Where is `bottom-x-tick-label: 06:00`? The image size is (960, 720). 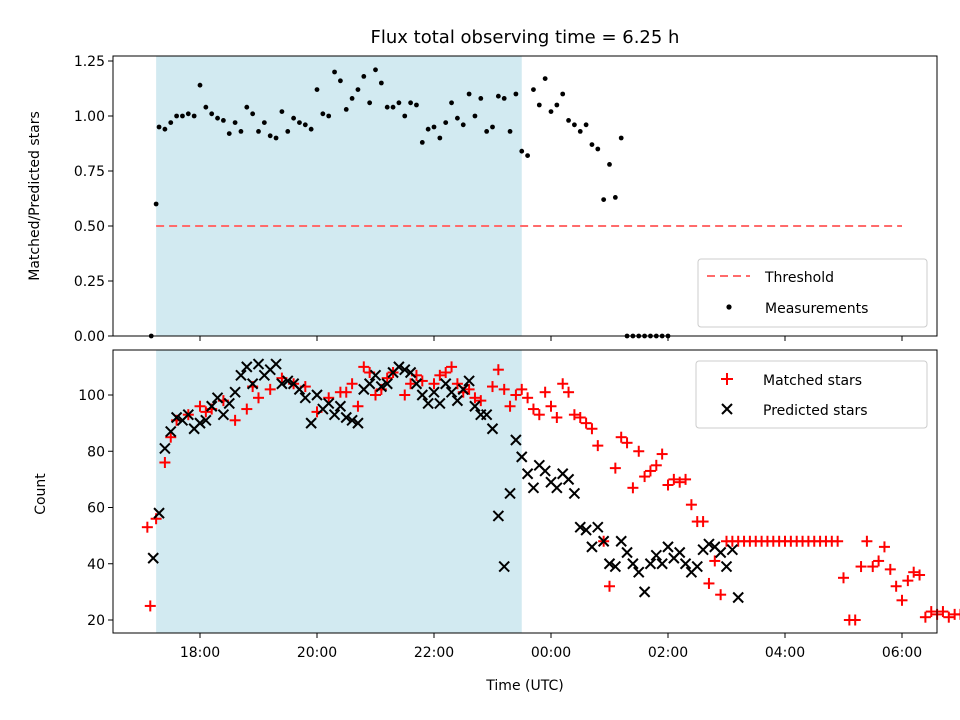 bottom-x-tick-label: 06:00 is located at coordinates (902, 653).